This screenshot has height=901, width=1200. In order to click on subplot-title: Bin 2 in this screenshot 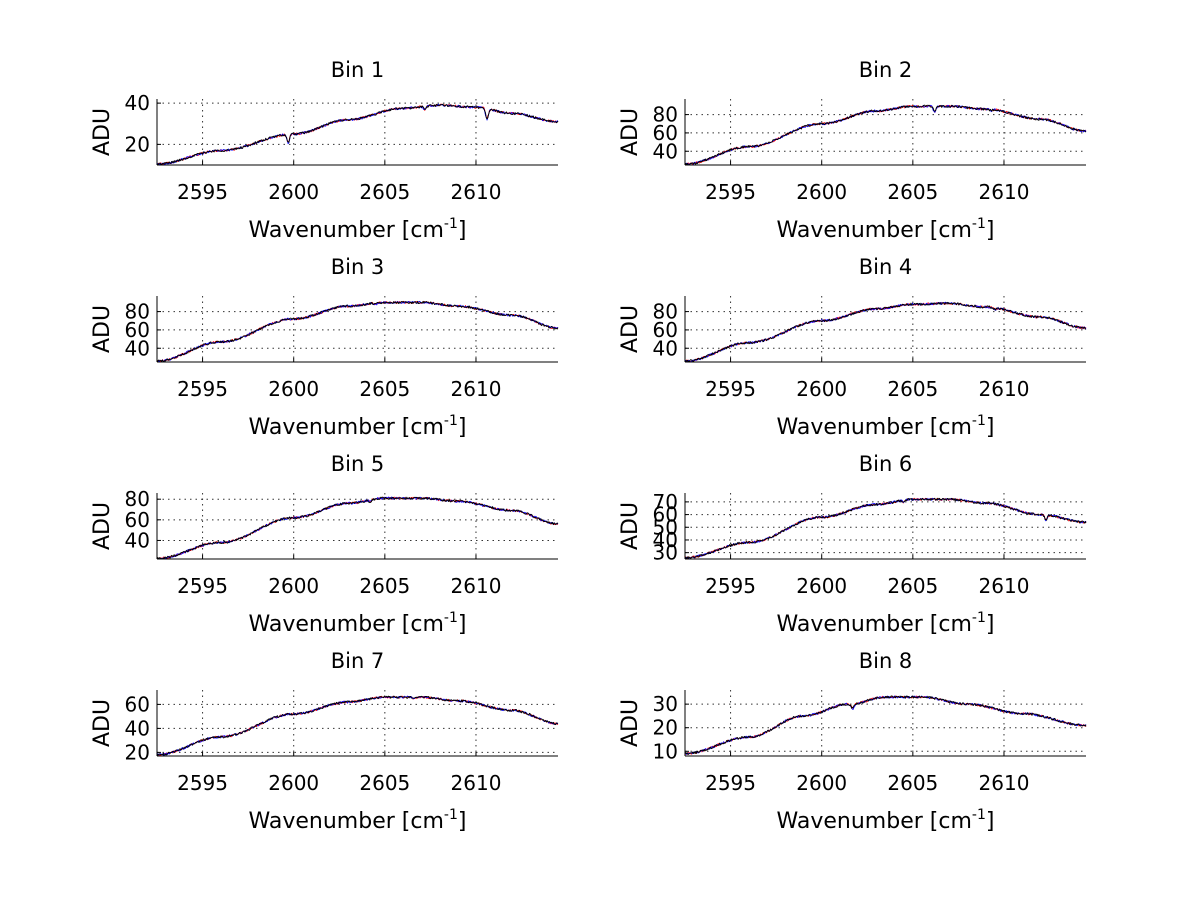, I will do `click(886, 70)`.